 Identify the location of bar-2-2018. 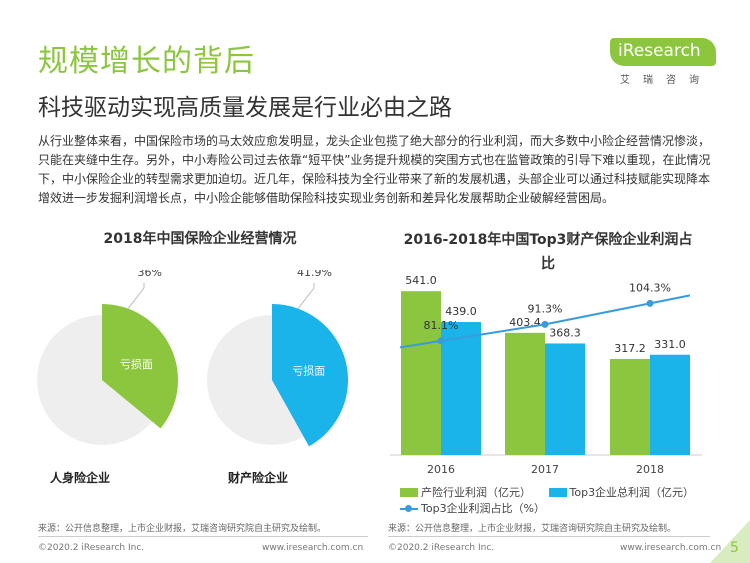
(670, 404).